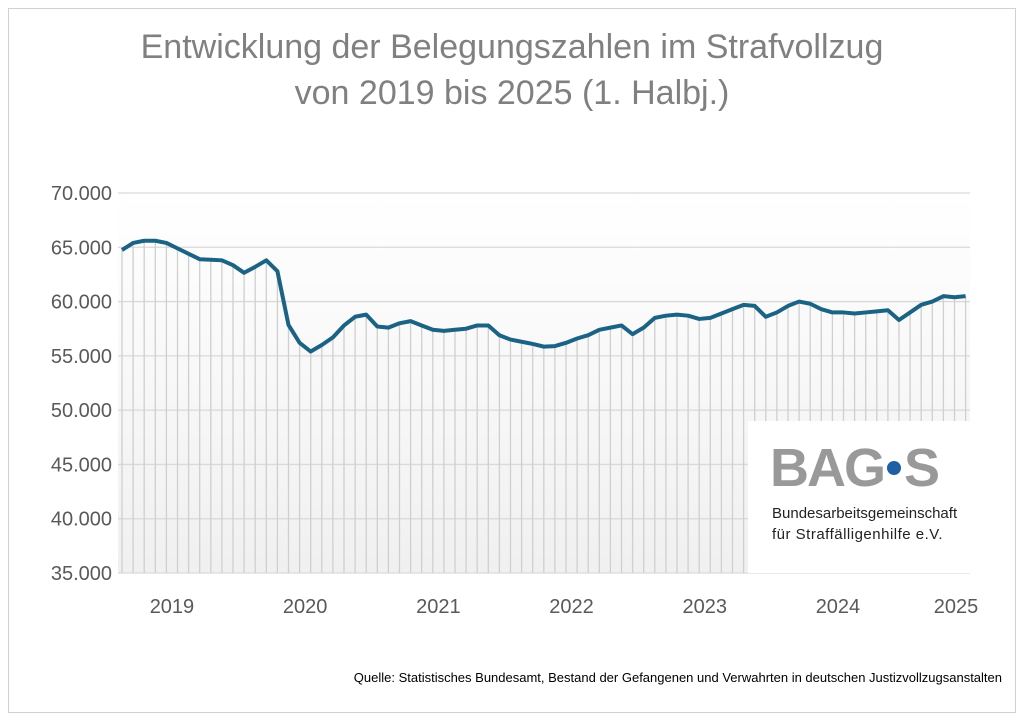 This screenshot has width=1024, height=721. Describe the element at coordinates (828, 468) in the screenshot. I see `logo-mark-left: BAG` at that location.